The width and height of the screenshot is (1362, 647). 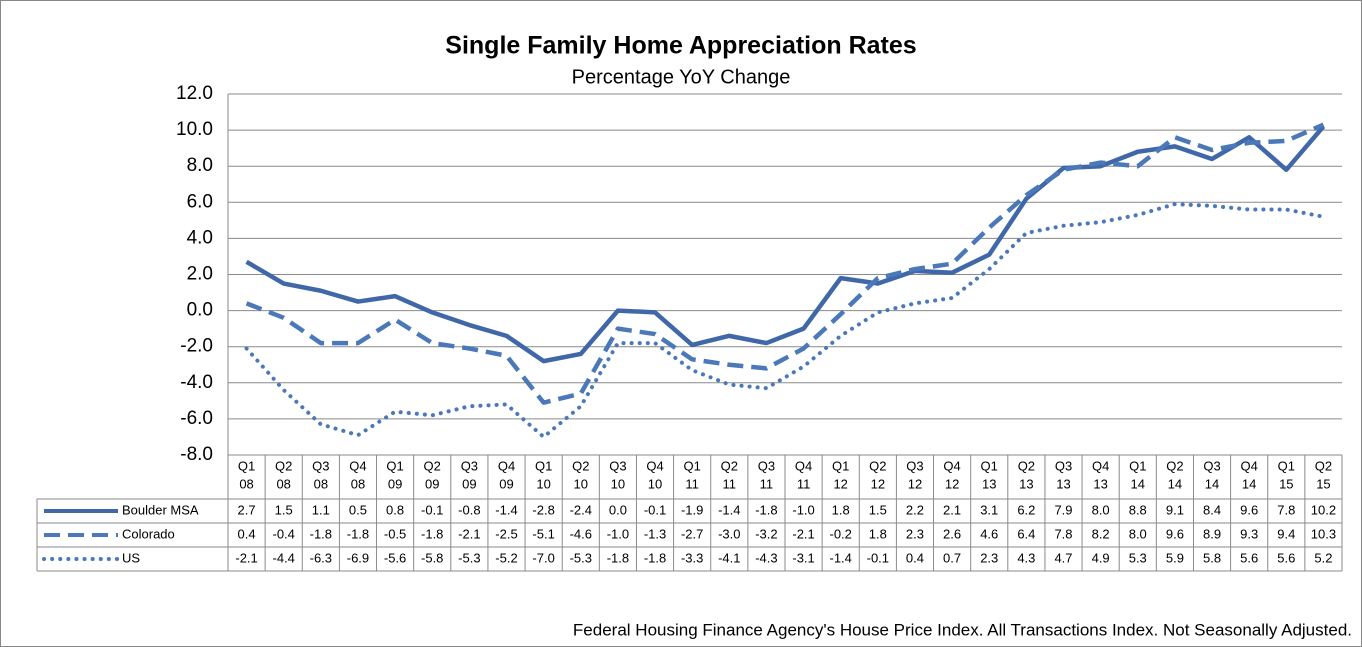 What do you see at coordinates (692, 509) in the screenshot?
I see `table-value: -1.9` at bounding box center [692, 509].